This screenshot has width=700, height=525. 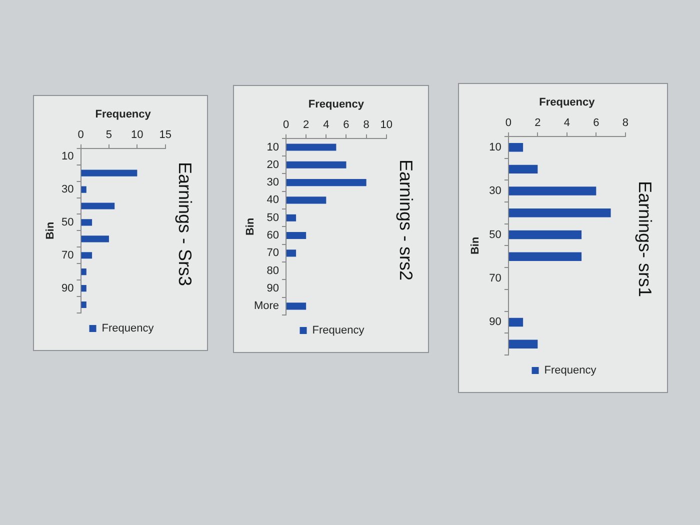 I want to click on x-tick-label: 5, so click(x=109, y=134).